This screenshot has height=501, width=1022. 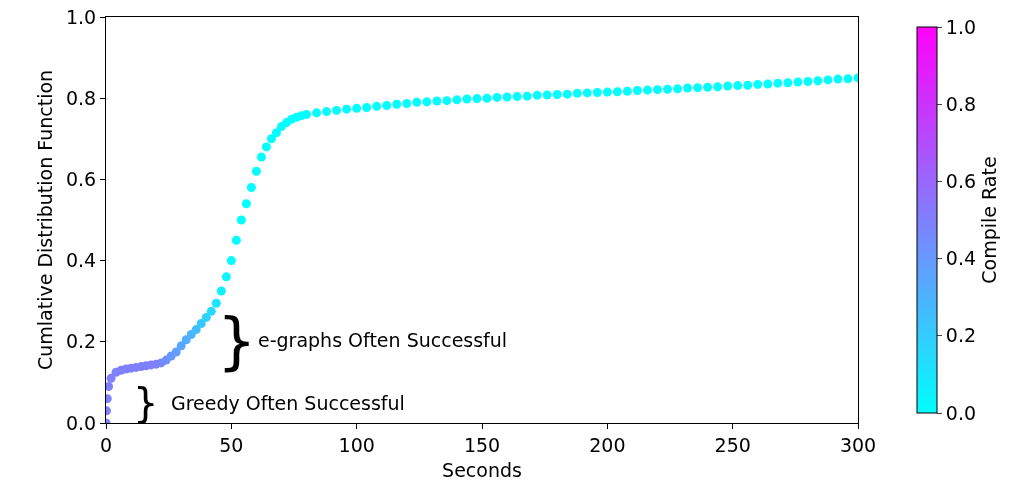 I want to click on y-tick-label: 0.2, so click(x=81, y=341).